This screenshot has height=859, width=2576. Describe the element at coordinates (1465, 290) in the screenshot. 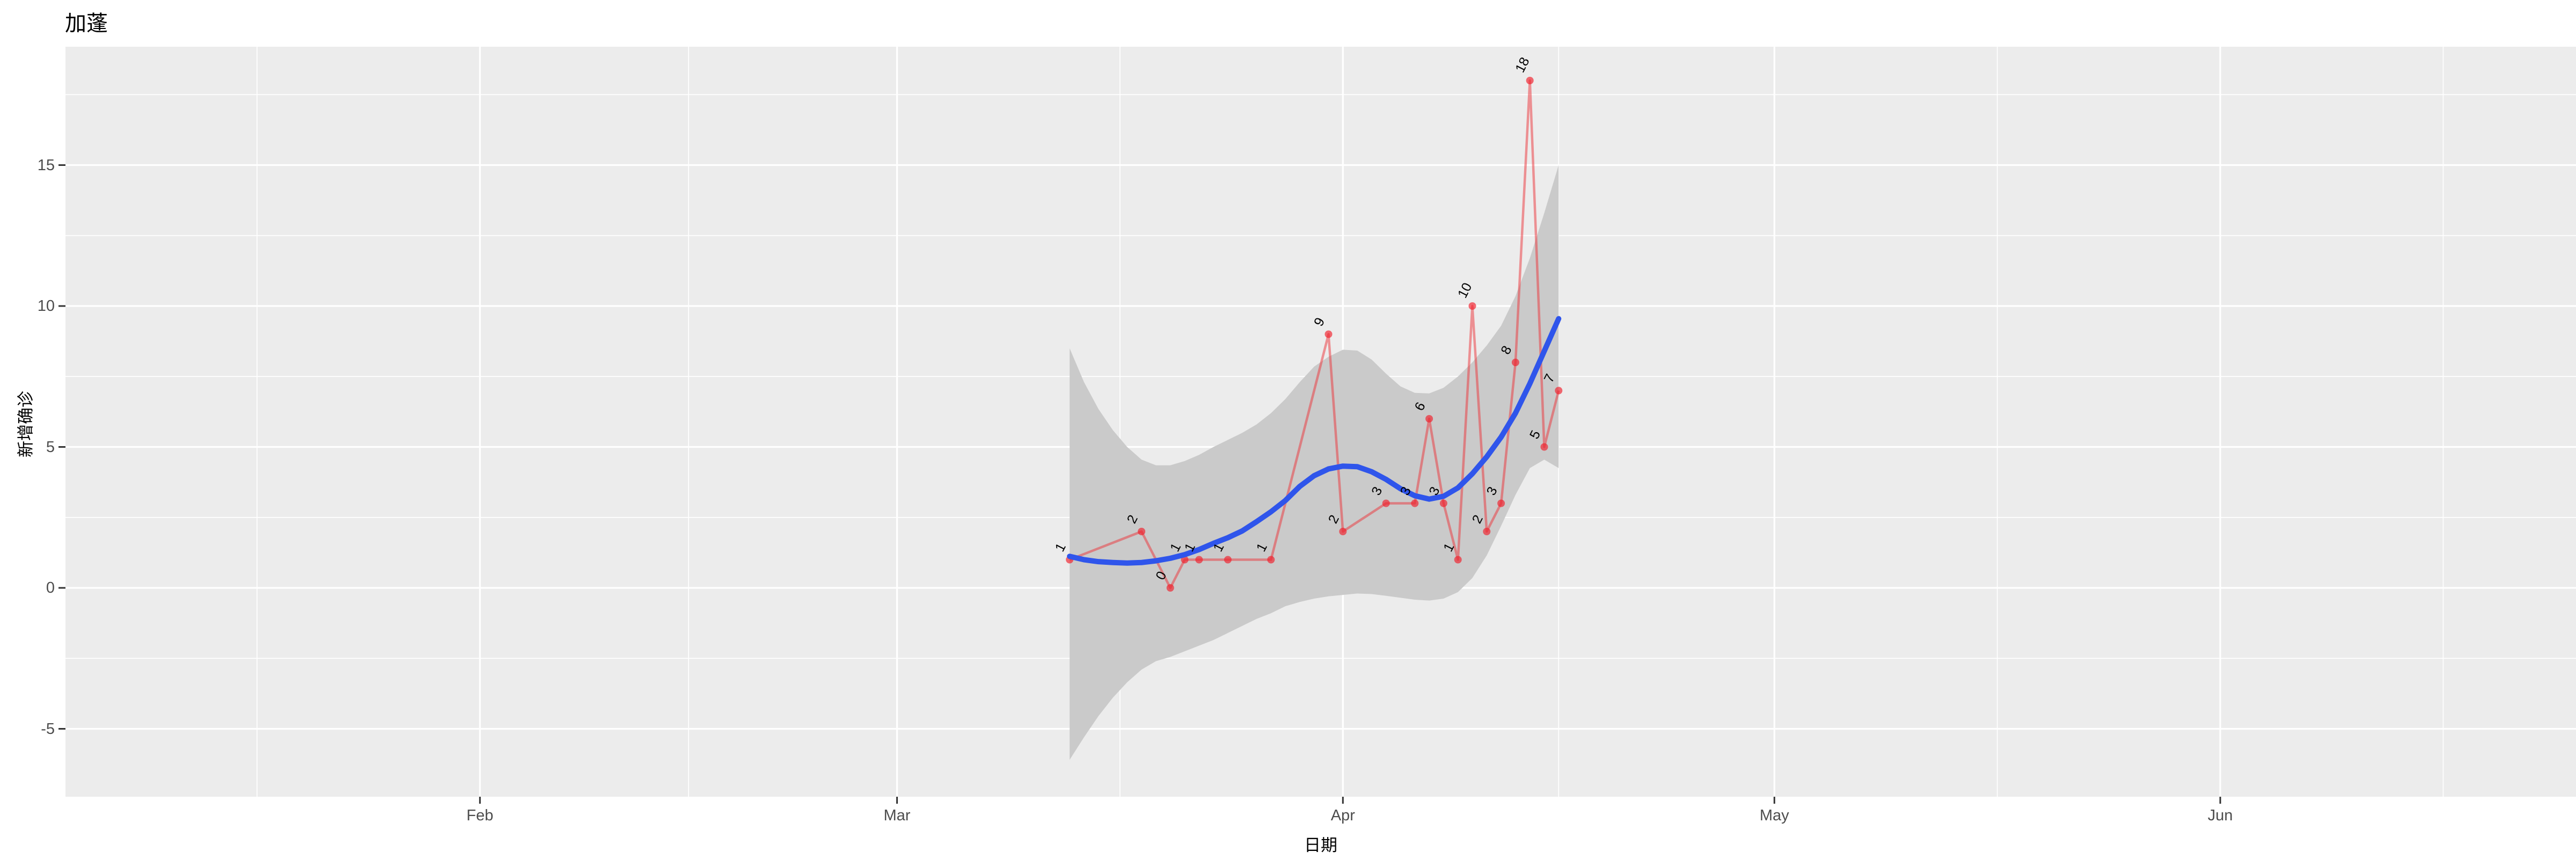

I see `point-label: 10` at that location.